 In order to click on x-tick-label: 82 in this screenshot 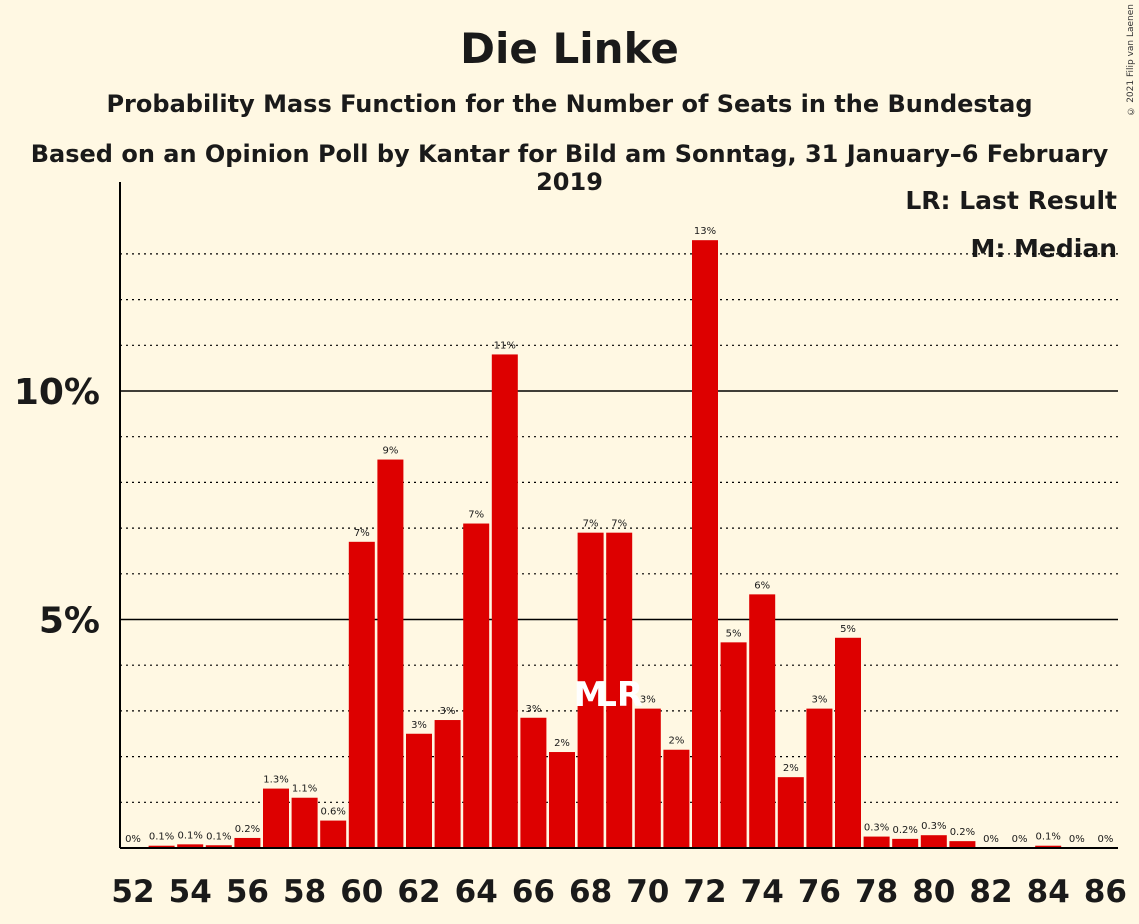, I will do `click(990, 892)`.